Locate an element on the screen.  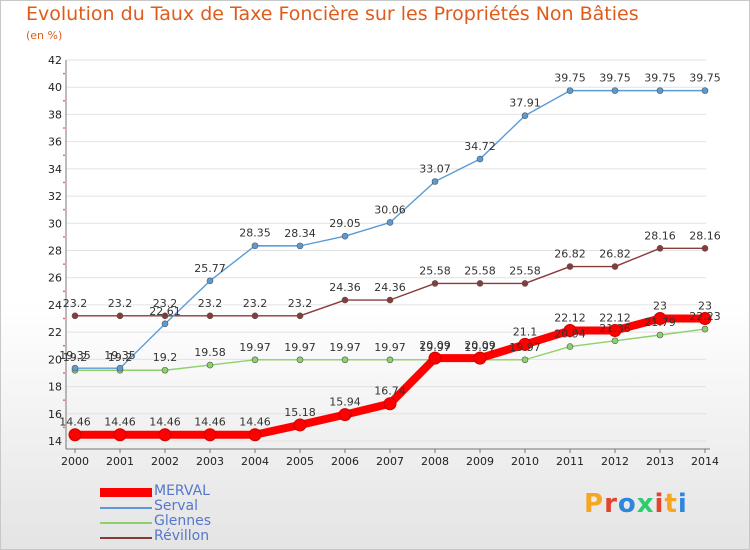
data-label: 16.74 is located at coordinates (390, 391).